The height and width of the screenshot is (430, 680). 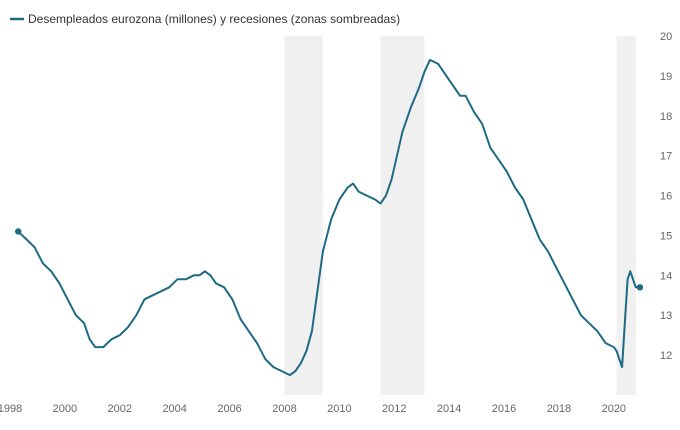 I want to click on y-axis-ticks: 12 13 14 15 16 17 18 19 20, so click(x=666, y=196).